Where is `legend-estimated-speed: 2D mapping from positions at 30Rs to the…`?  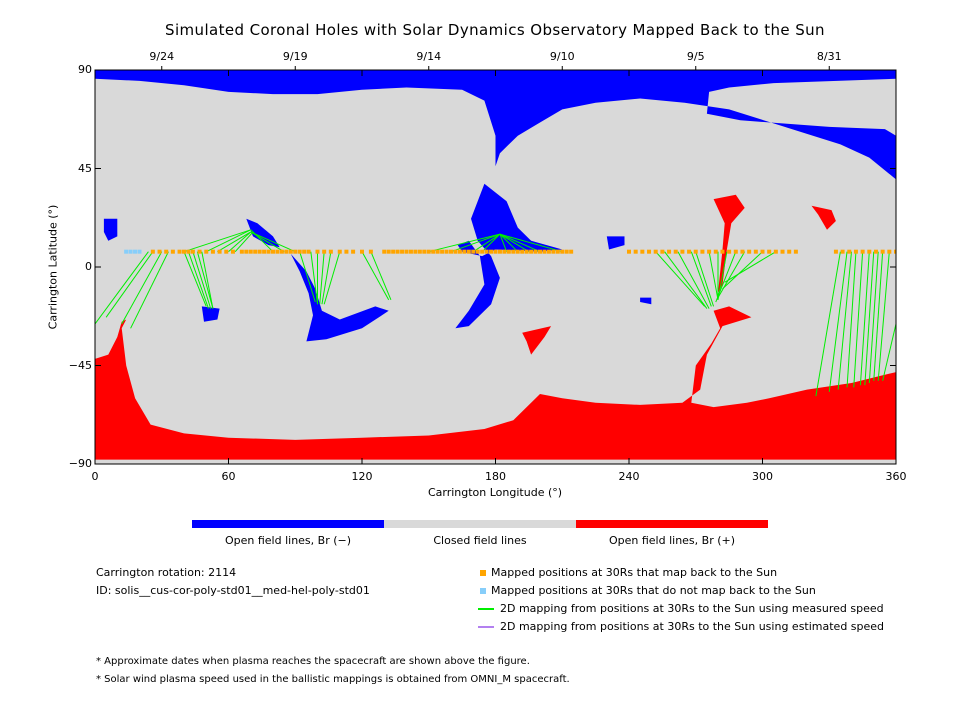 legend-estimated-speed: 2D mapping from positions at 30Rs to the… is located at coordinates (681, 626).